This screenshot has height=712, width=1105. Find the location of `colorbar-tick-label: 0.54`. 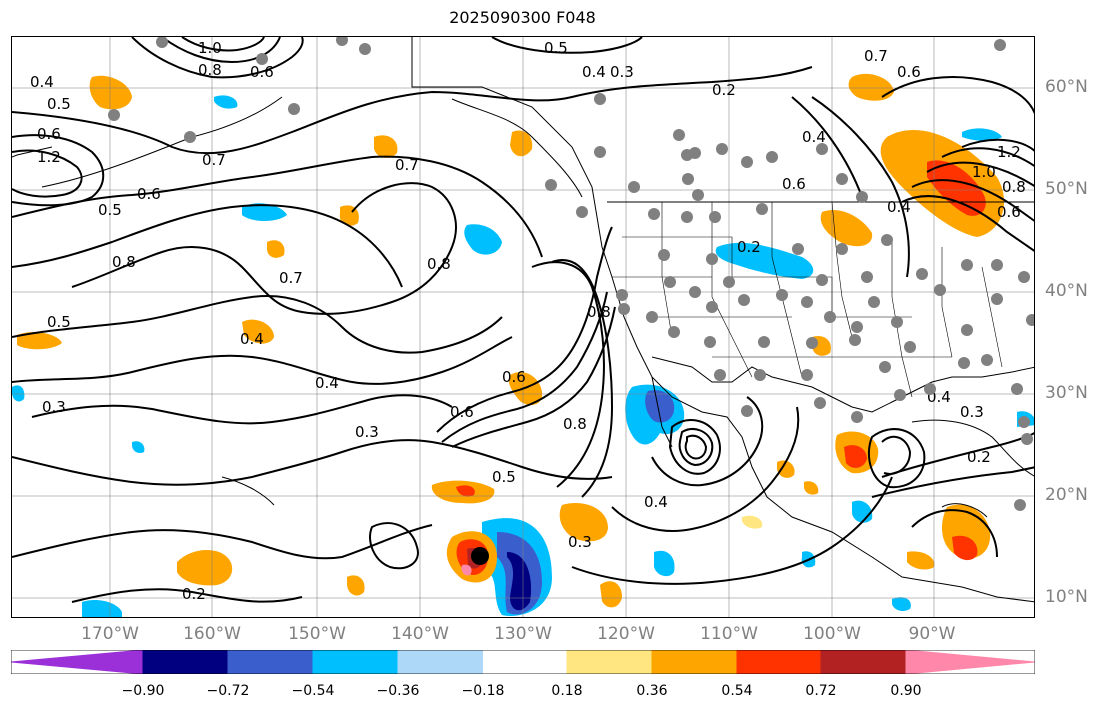

colorbar-tick-label: 0.54 is located at coordinates (737, 691).